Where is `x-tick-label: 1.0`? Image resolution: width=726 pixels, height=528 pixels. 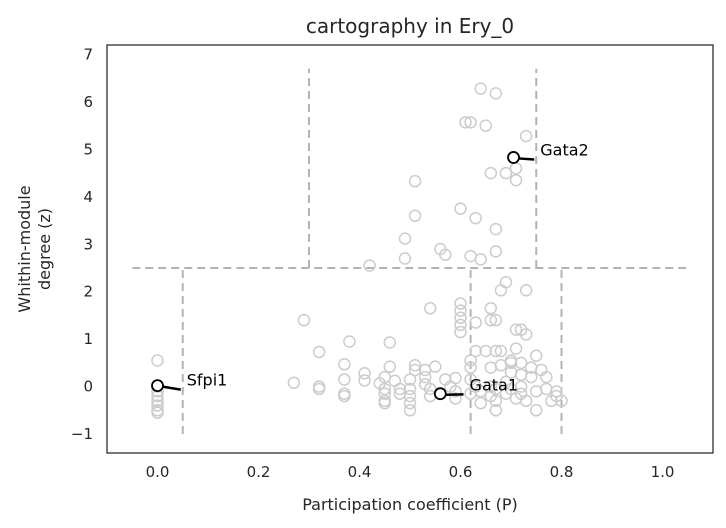
x-tick-label: 1.0 is located at coordinates (663, 472).